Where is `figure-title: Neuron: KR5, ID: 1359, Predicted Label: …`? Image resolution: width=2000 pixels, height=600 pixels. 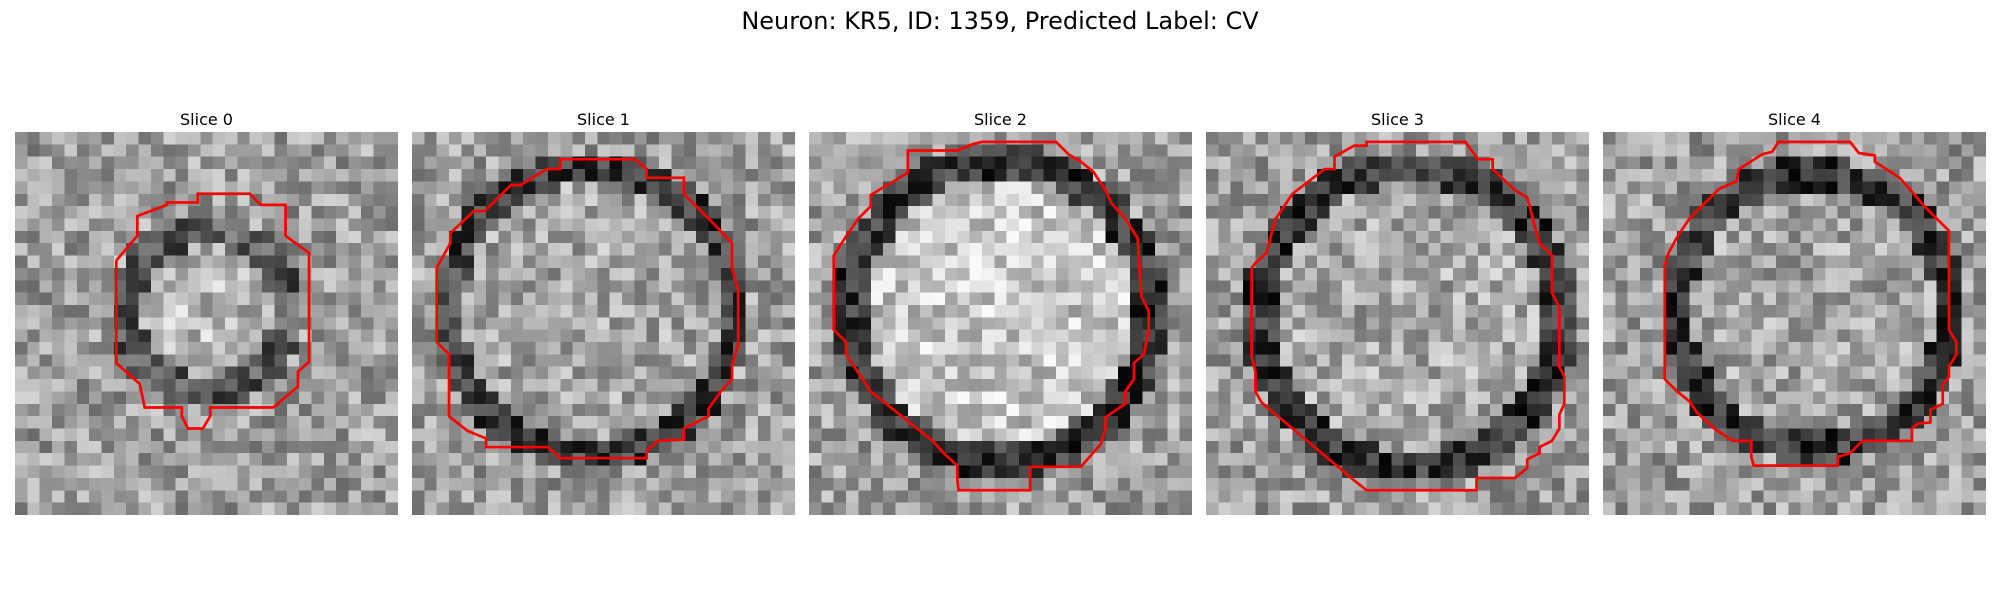 figure-title: Neuron: KR5, ID: 1359, Predicted Label: … is located at coordinates (1000, 21).